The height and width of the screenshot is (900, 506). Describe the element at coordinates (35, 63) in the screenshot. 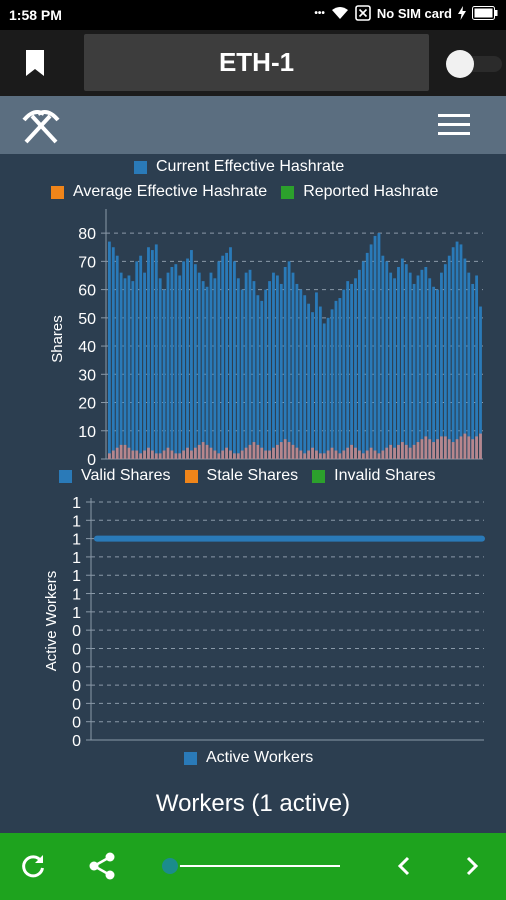

I see `bookmark-icon` at that location.